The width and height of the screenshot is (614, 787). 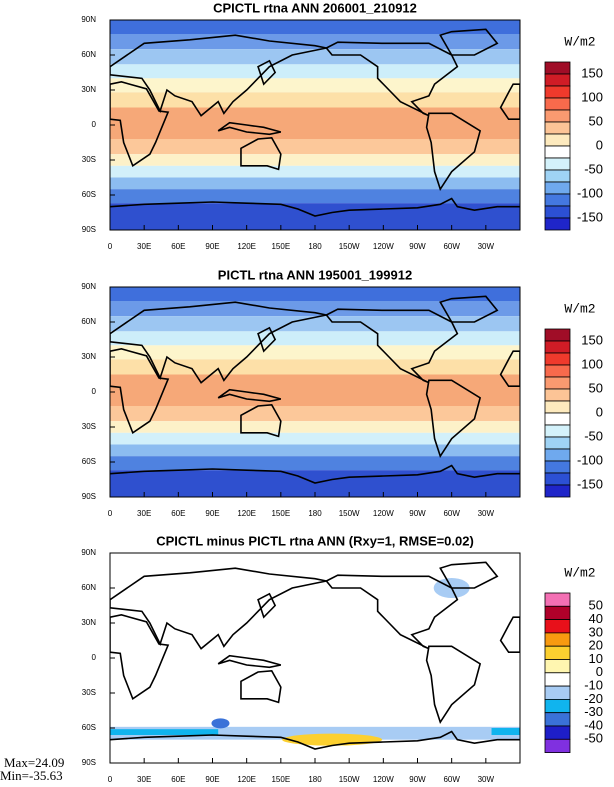 What do you see at coordinates (593, 711) in the screenshot?
I see `colorbar-label: -30` at bounding box center [593, 711].